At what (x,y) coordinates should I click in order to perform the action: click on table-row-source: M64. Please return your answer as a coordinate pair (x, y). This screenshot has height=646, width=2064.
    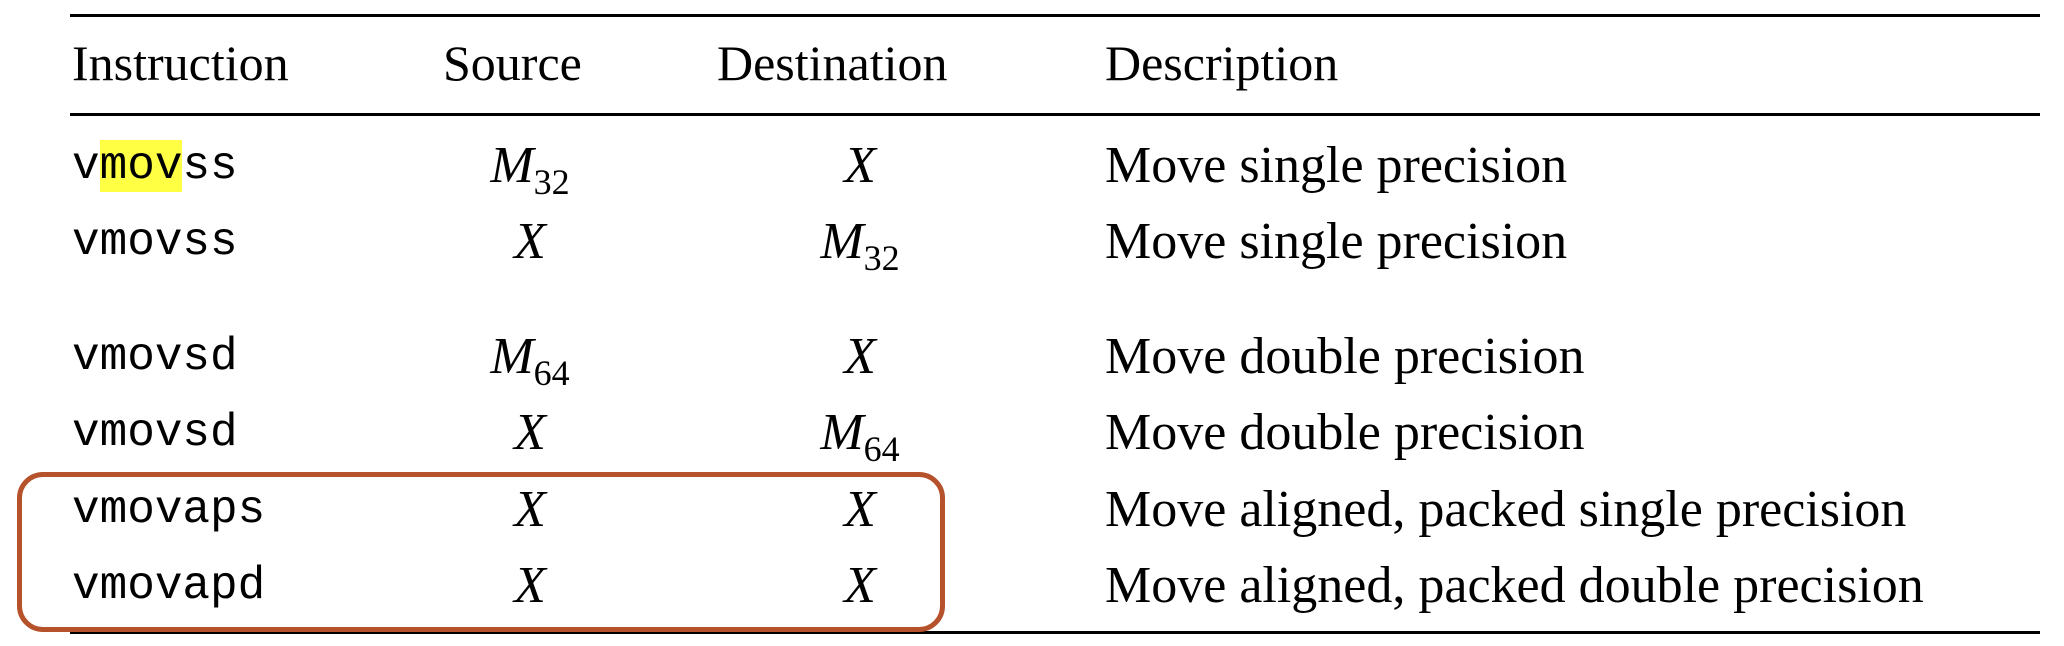
    Looking at the image, I should click on (530, 360).